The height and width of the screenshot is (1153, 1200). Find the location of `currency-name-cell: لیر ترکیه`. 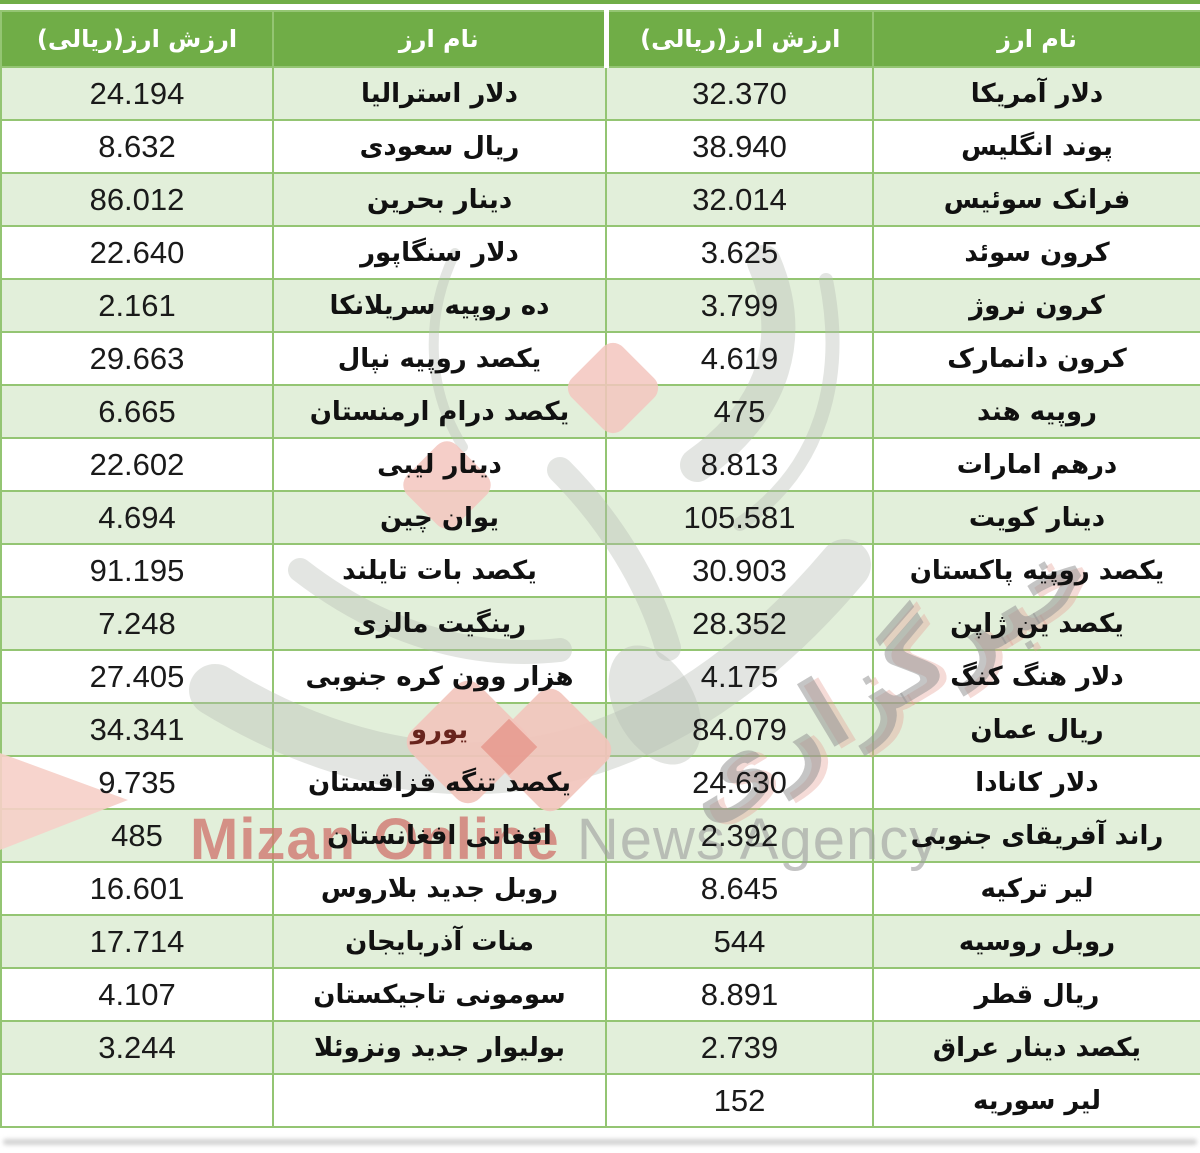

currency-name-cell: لیر ترکیه is located at coordinates (1036, 888).